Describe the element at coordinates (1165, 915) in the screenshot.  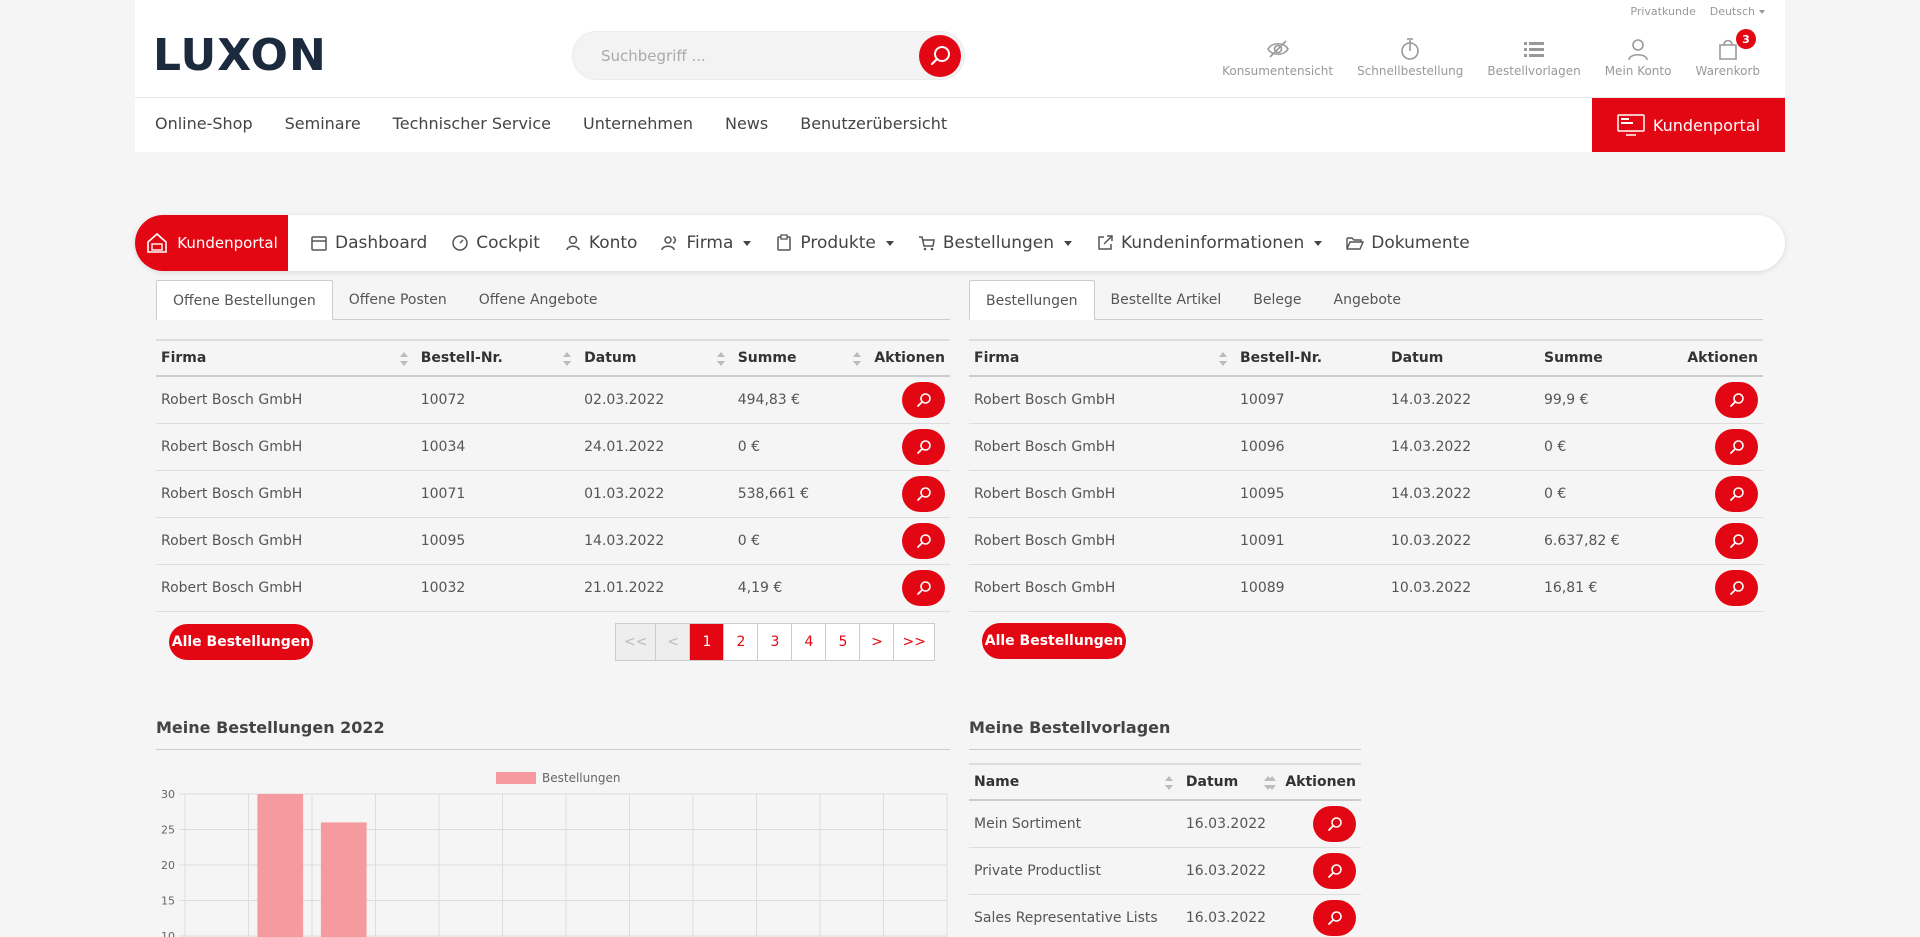
I see `table-row: Sales Representative Lists 16.03.2022` at that location.